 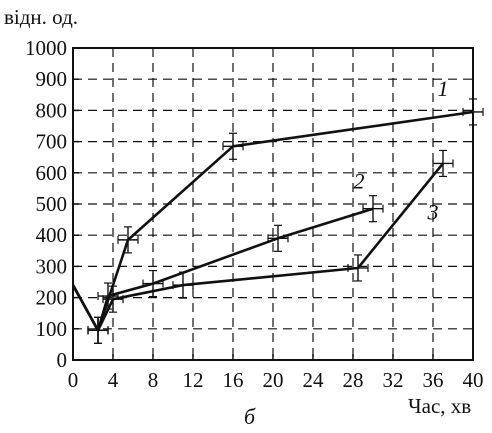 I want to click on y-tick-label: 100, so click(x=52, y=329).